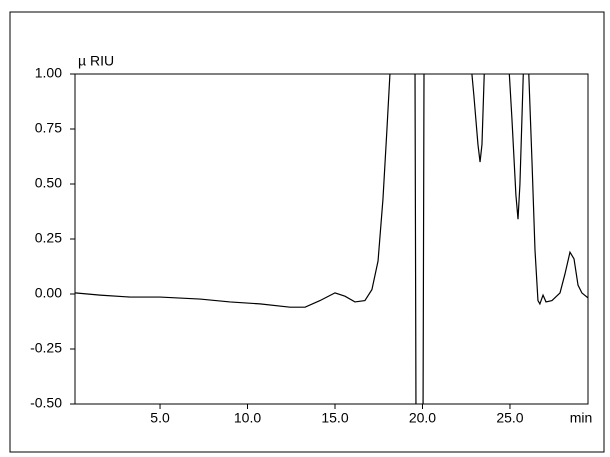 The image size is (610, 457). I want to click on y-tick-label: -0.50, so click(46, 403).